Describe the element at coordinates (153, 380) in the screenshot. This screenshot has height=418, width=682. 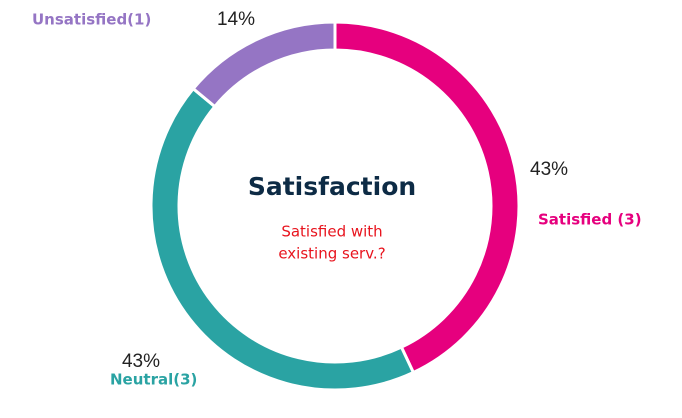
I see `category-label: Neutral(3)` at that location.